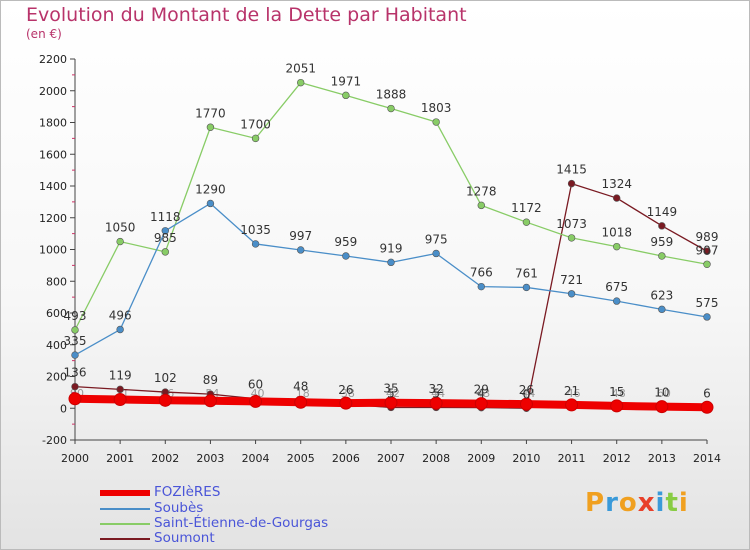 The image size is (750, 550). I want to click on y-tick-label: 1000, so click(53, 250).